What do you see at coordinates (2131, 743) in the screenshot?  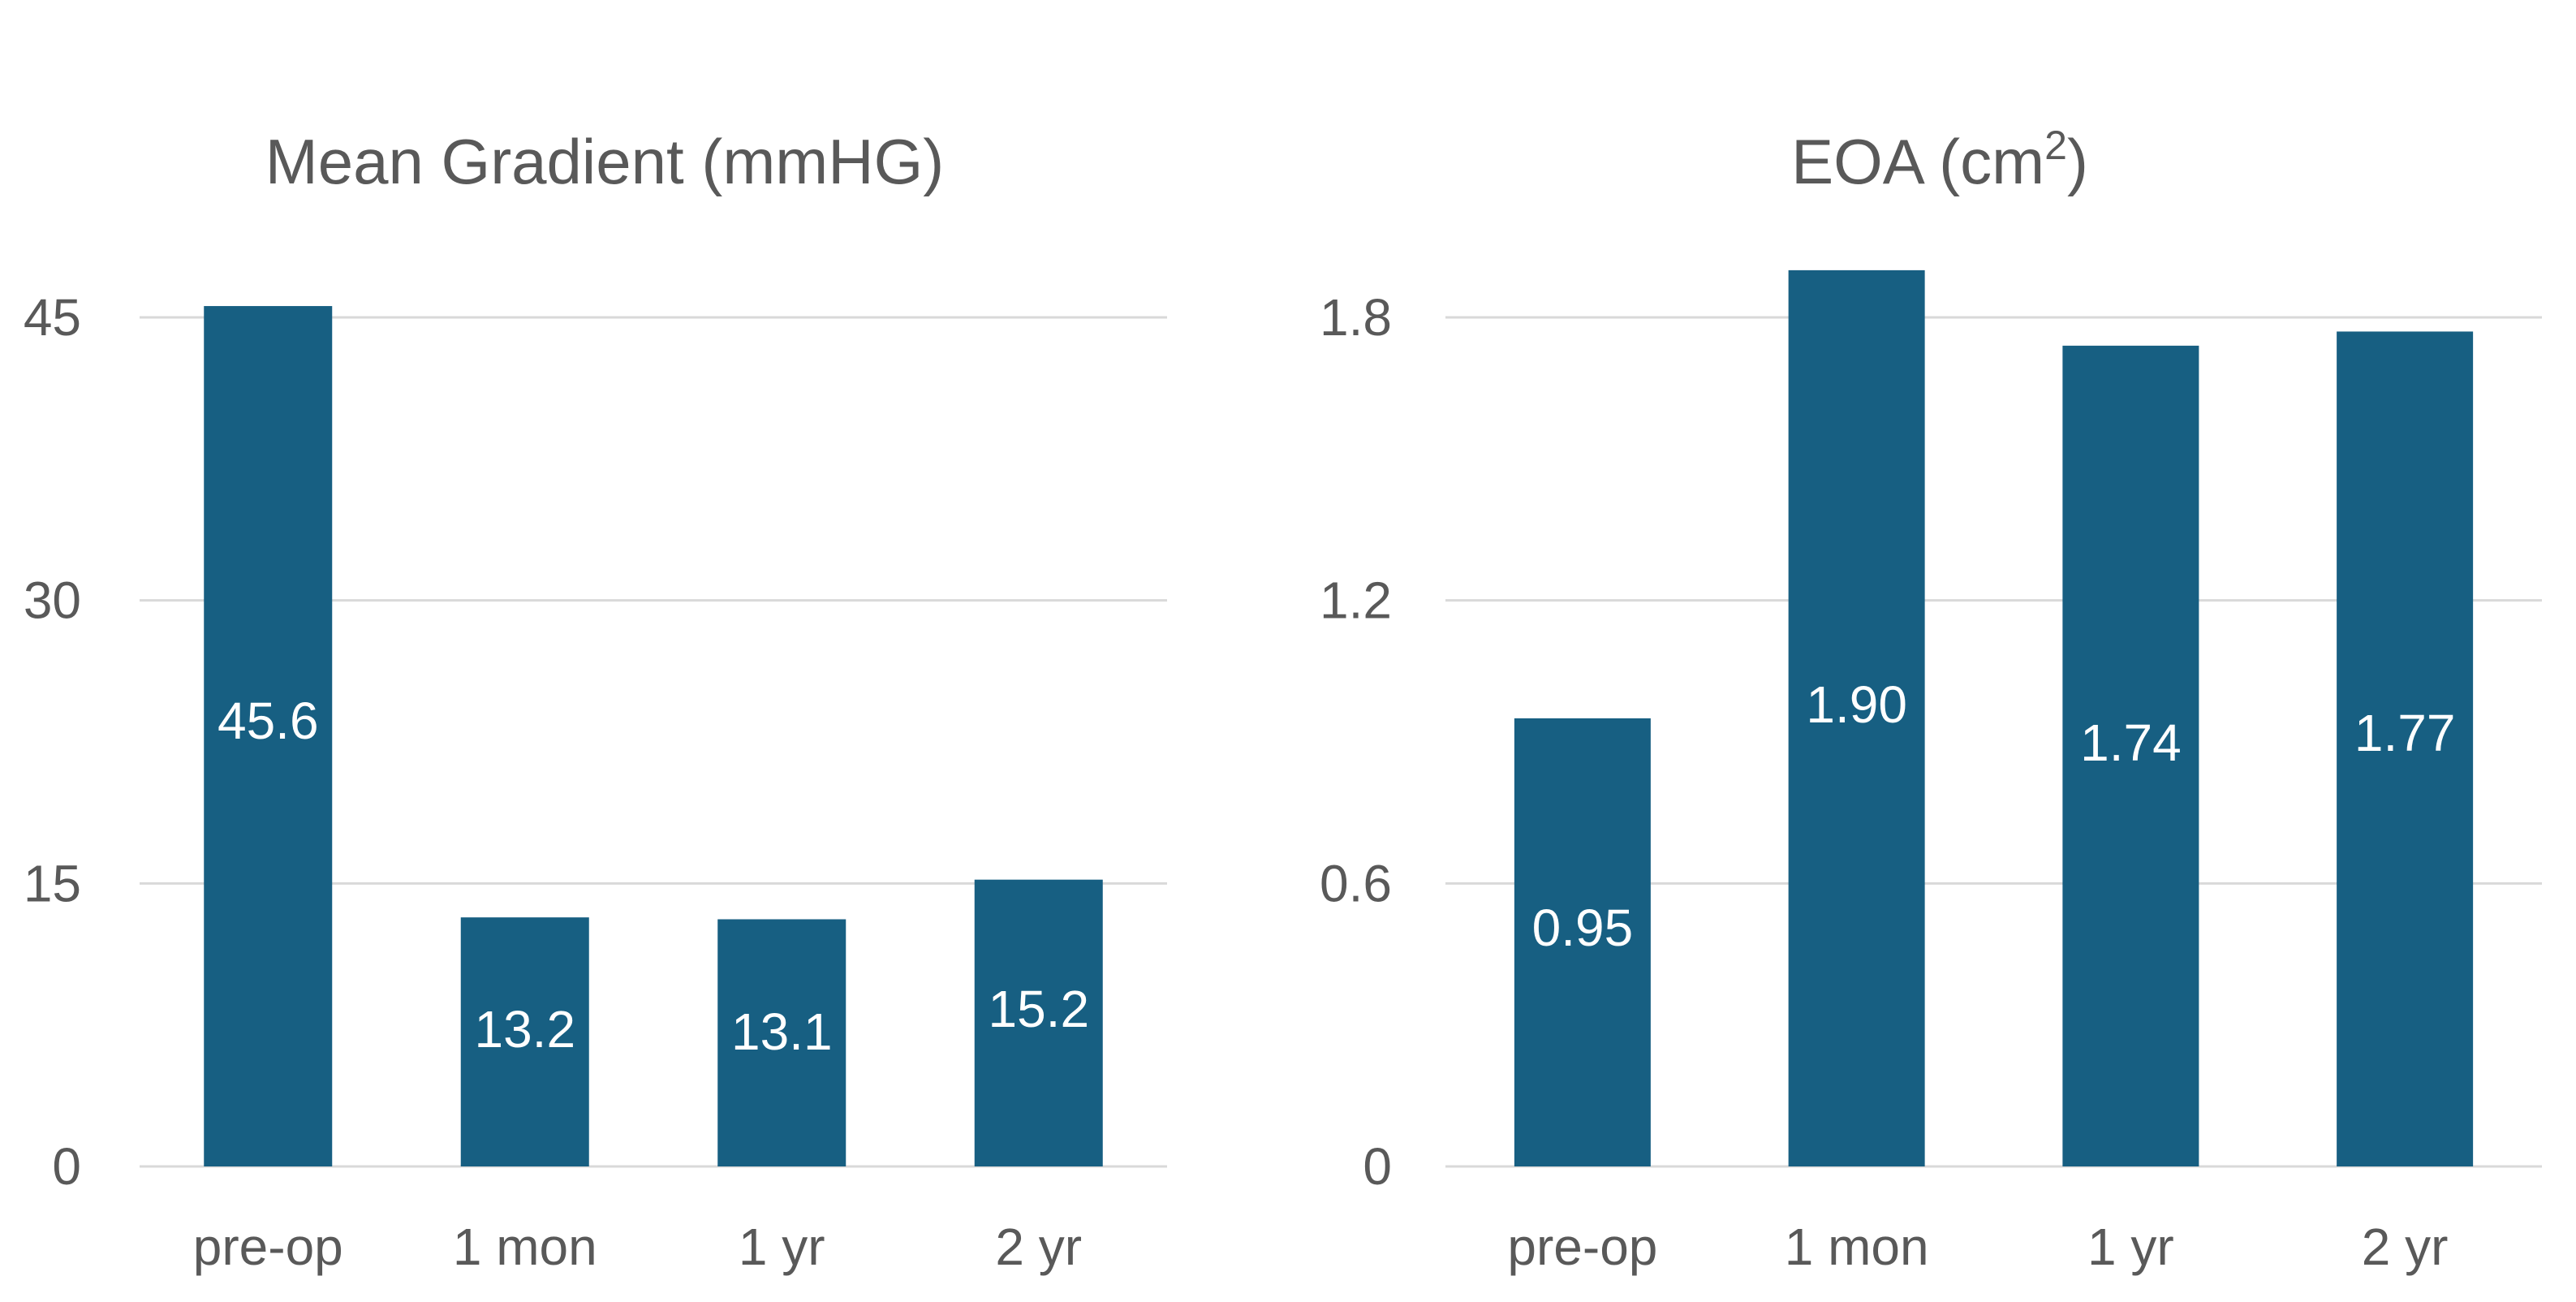 I see `data-label: 1.74` at bounding box center [2131, 743].